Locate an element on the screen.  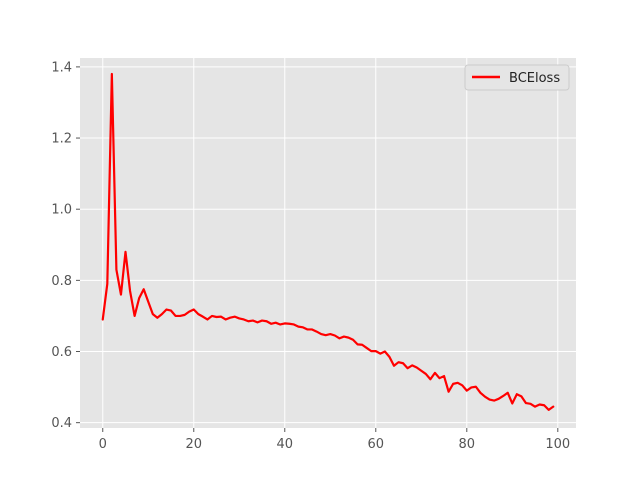
legend-label: BCEloss is located at coordinates (534, 78).